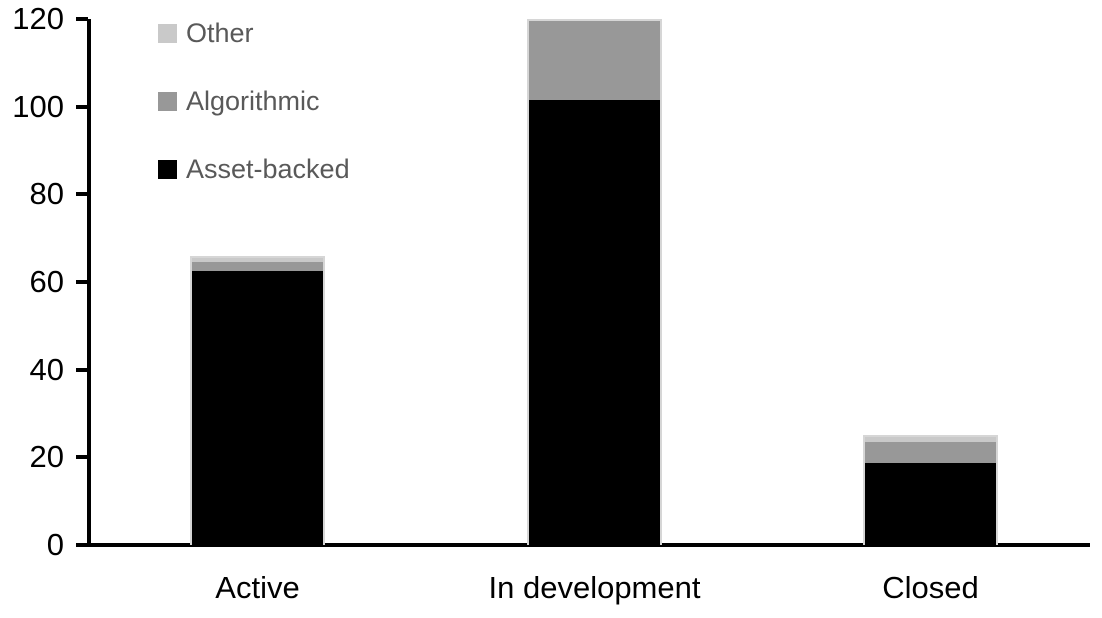 The height and width of the screenshot is (618, 1102). I want to click on segment-asset-backed-active, so click(257, 407).